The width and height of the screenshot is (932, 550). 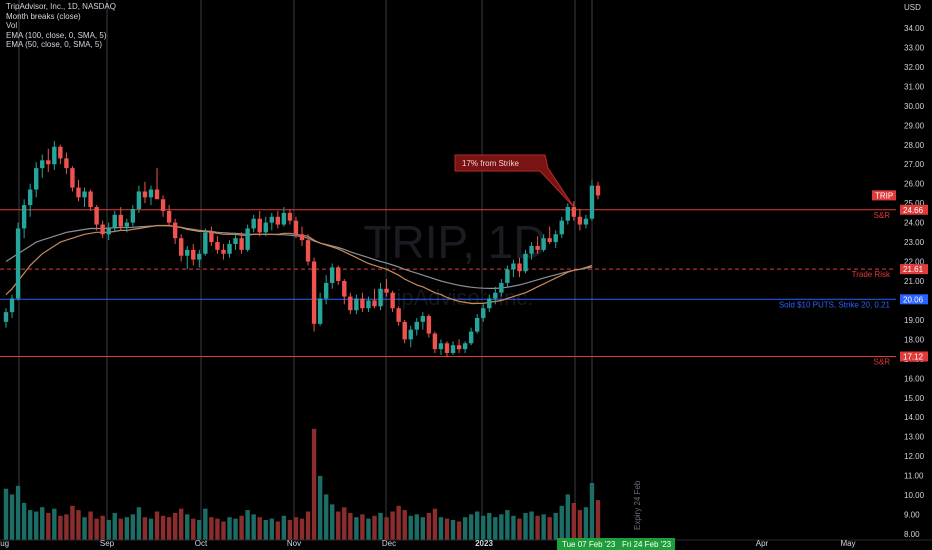 I want to click on annotation-text: 17% from Strike, so click(x=490, y=163).